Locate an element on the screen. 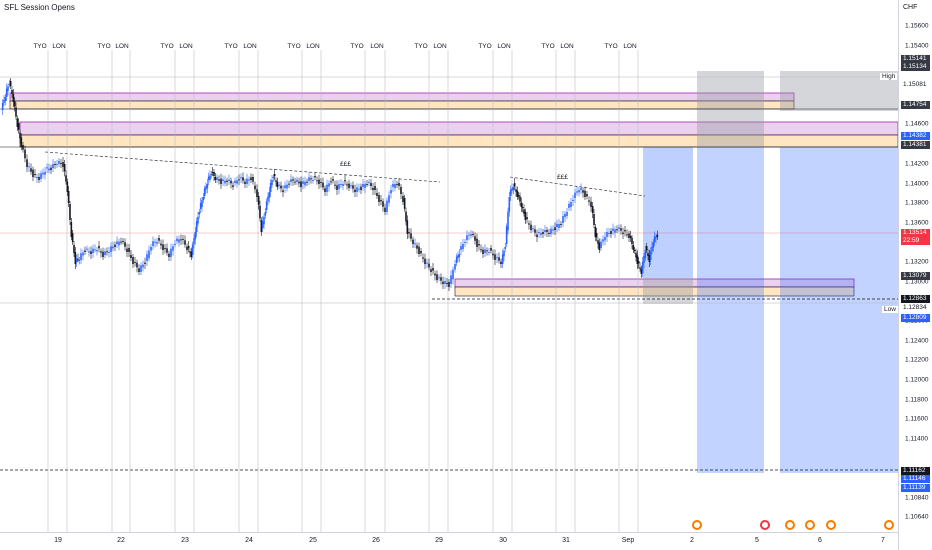  date-label: 23 is located at coordinates (185, 540).